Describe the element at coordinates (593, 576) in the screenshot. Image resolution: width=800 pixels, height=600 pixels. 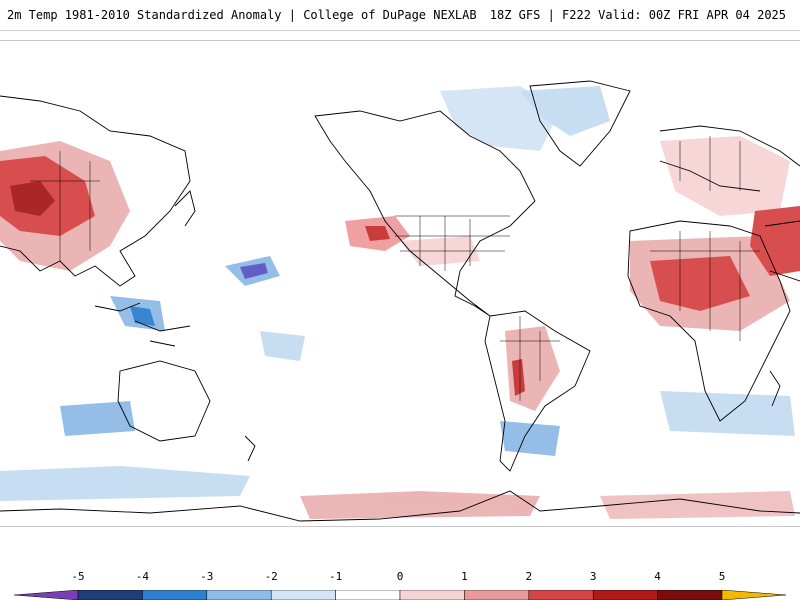
I see `colorbar-tick-label: 3` at that location.